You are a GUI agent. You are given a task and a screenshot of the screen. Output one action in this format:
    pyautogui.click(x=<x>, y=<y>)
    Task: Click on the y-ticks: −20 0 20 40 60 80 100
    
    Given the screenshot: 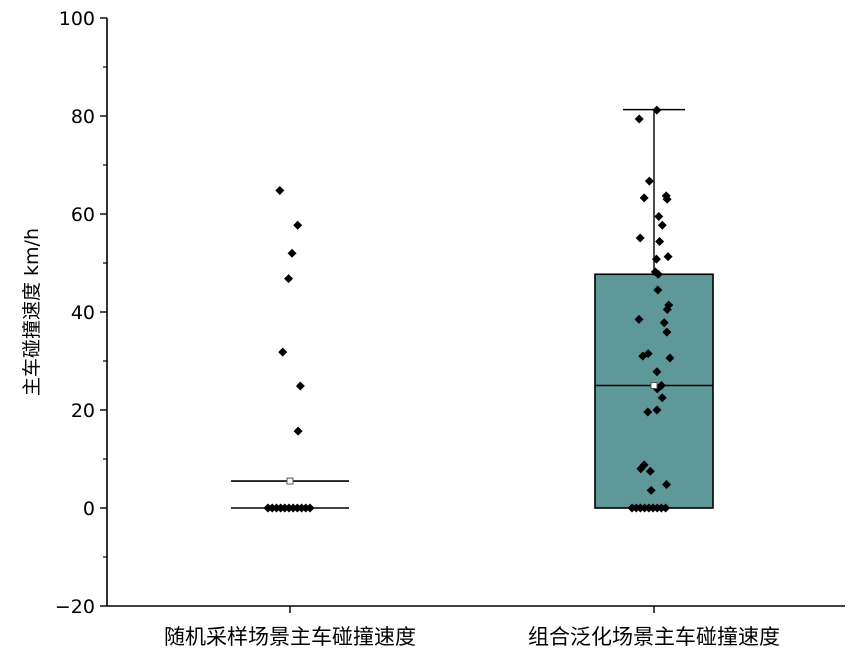 What is the action you would take?
    pyautogui.click(x=81, y=313)
    